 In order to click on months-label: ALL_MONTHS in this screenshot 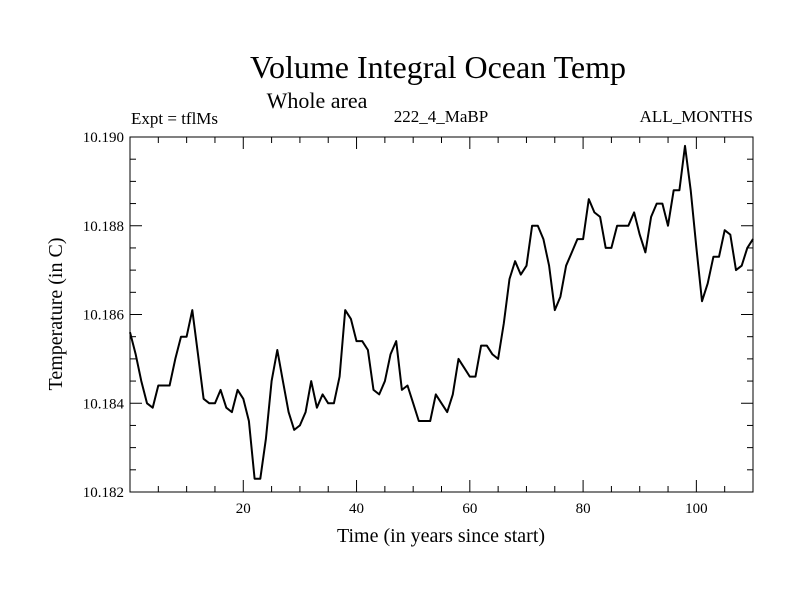, I will do `click(696, 116)`.